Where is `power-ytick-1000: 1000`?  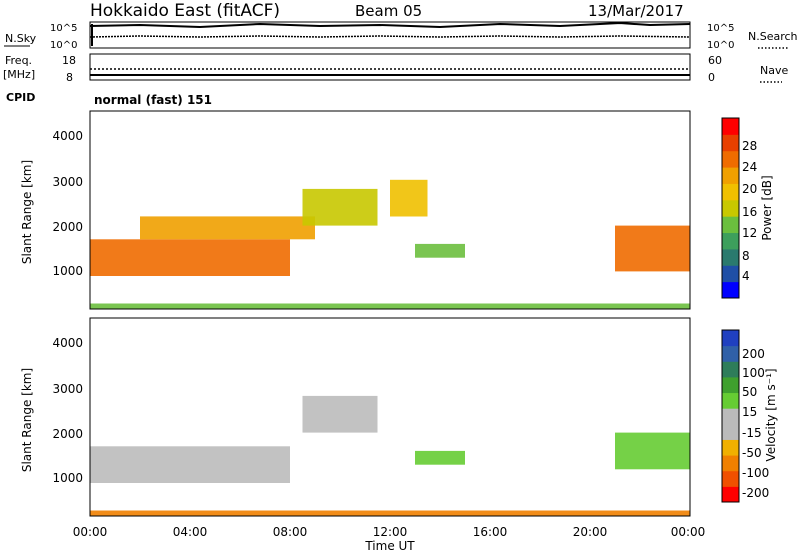 power-ytick-1000: 1000 is located at coordinates (67, 271).